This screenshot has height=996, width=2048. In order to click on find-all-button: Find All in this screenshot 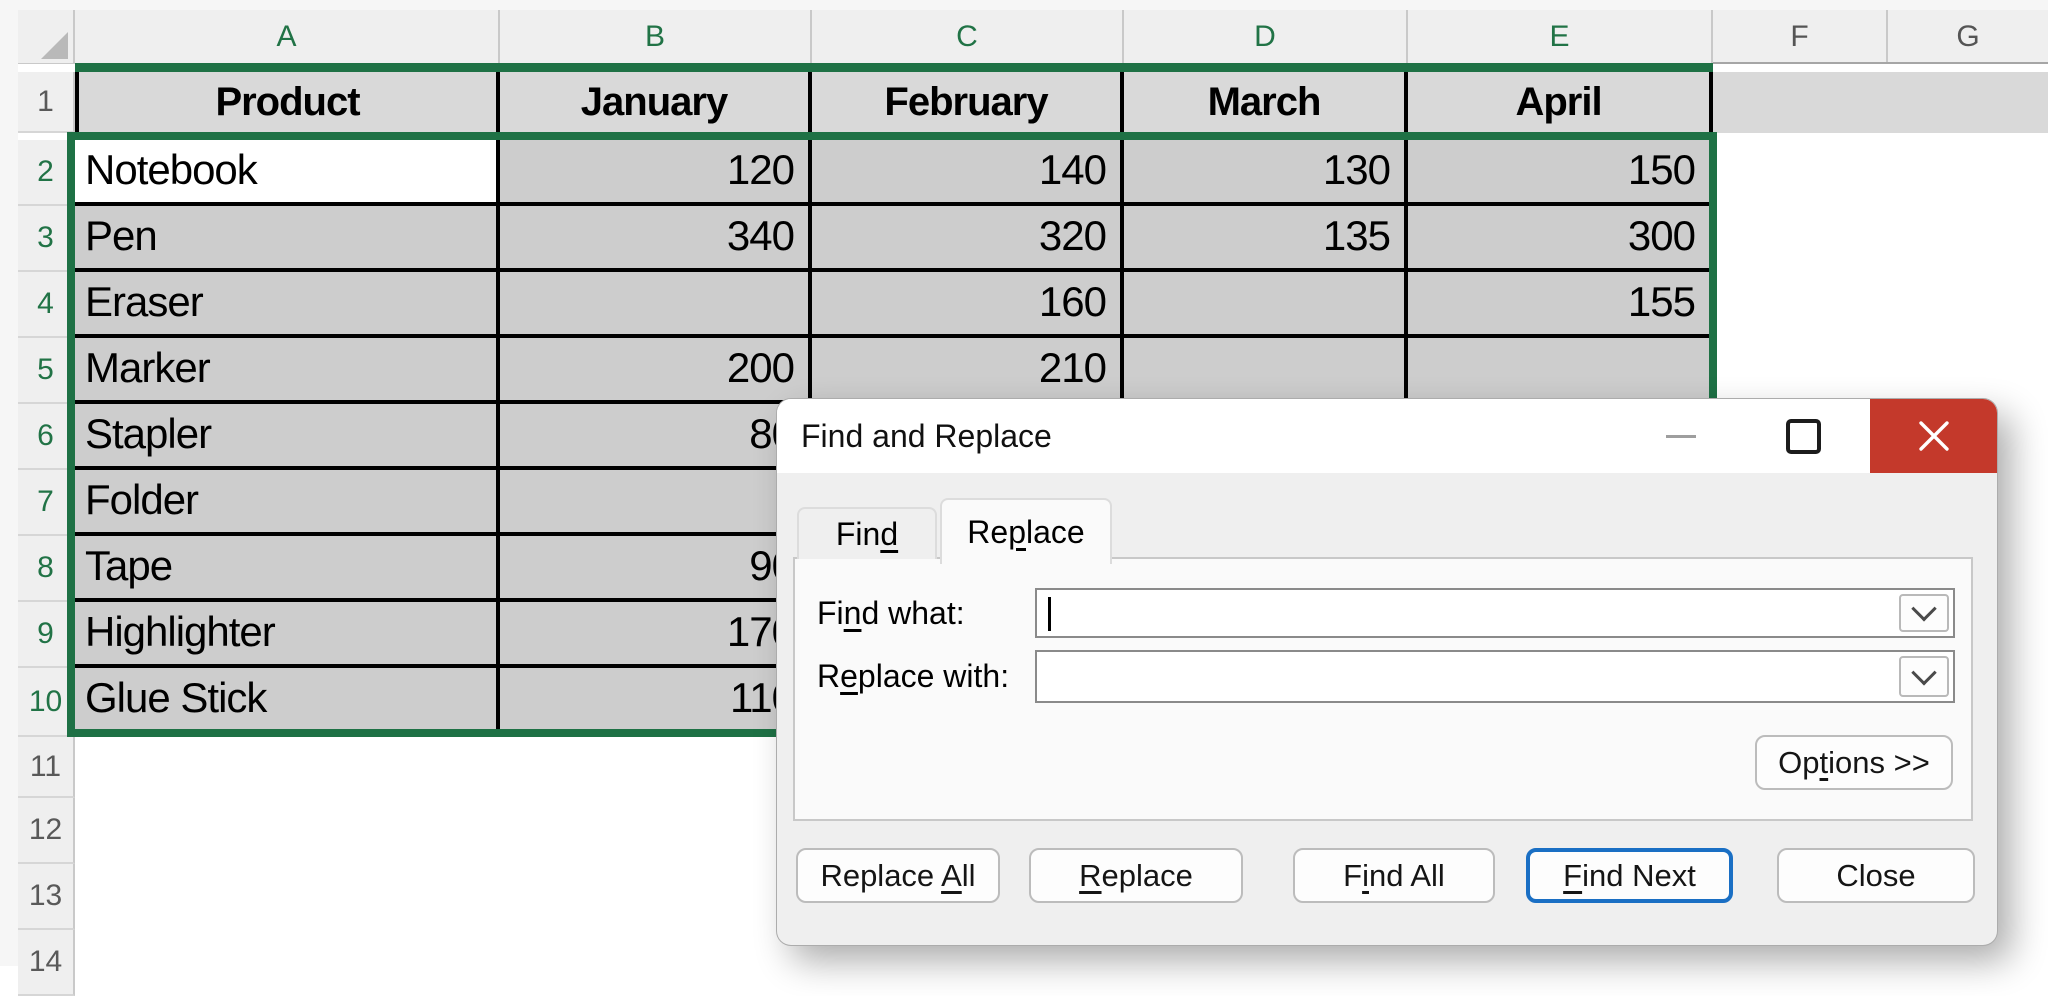, I will do `click(1394, 875)`.